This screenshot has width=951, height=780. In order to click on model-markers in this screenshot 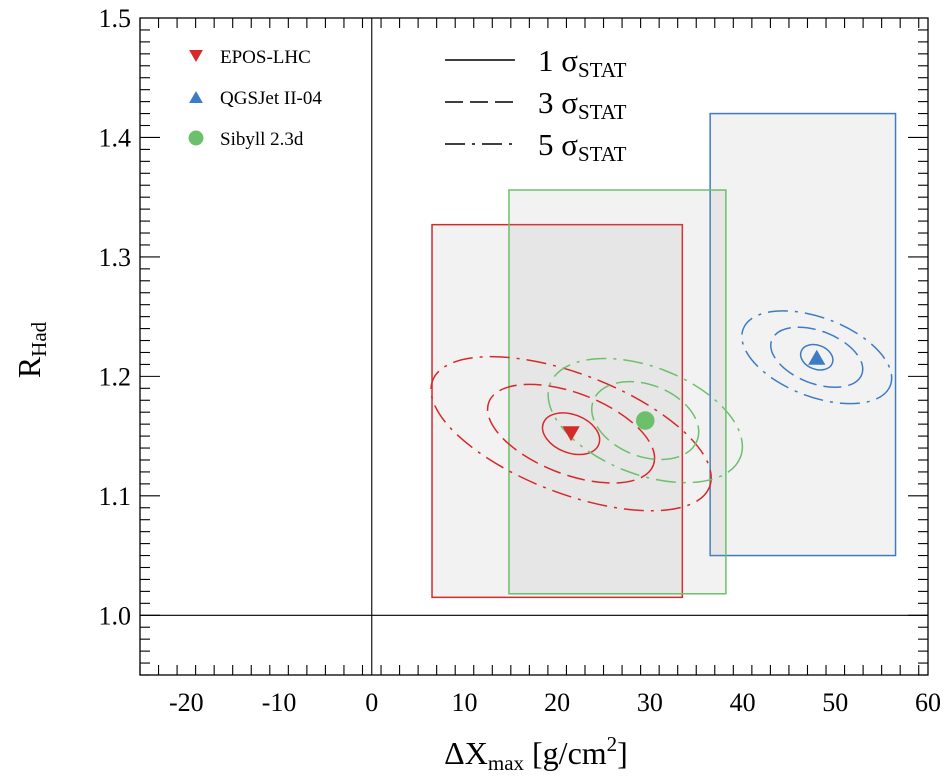, I will do `click(694, 395)`.